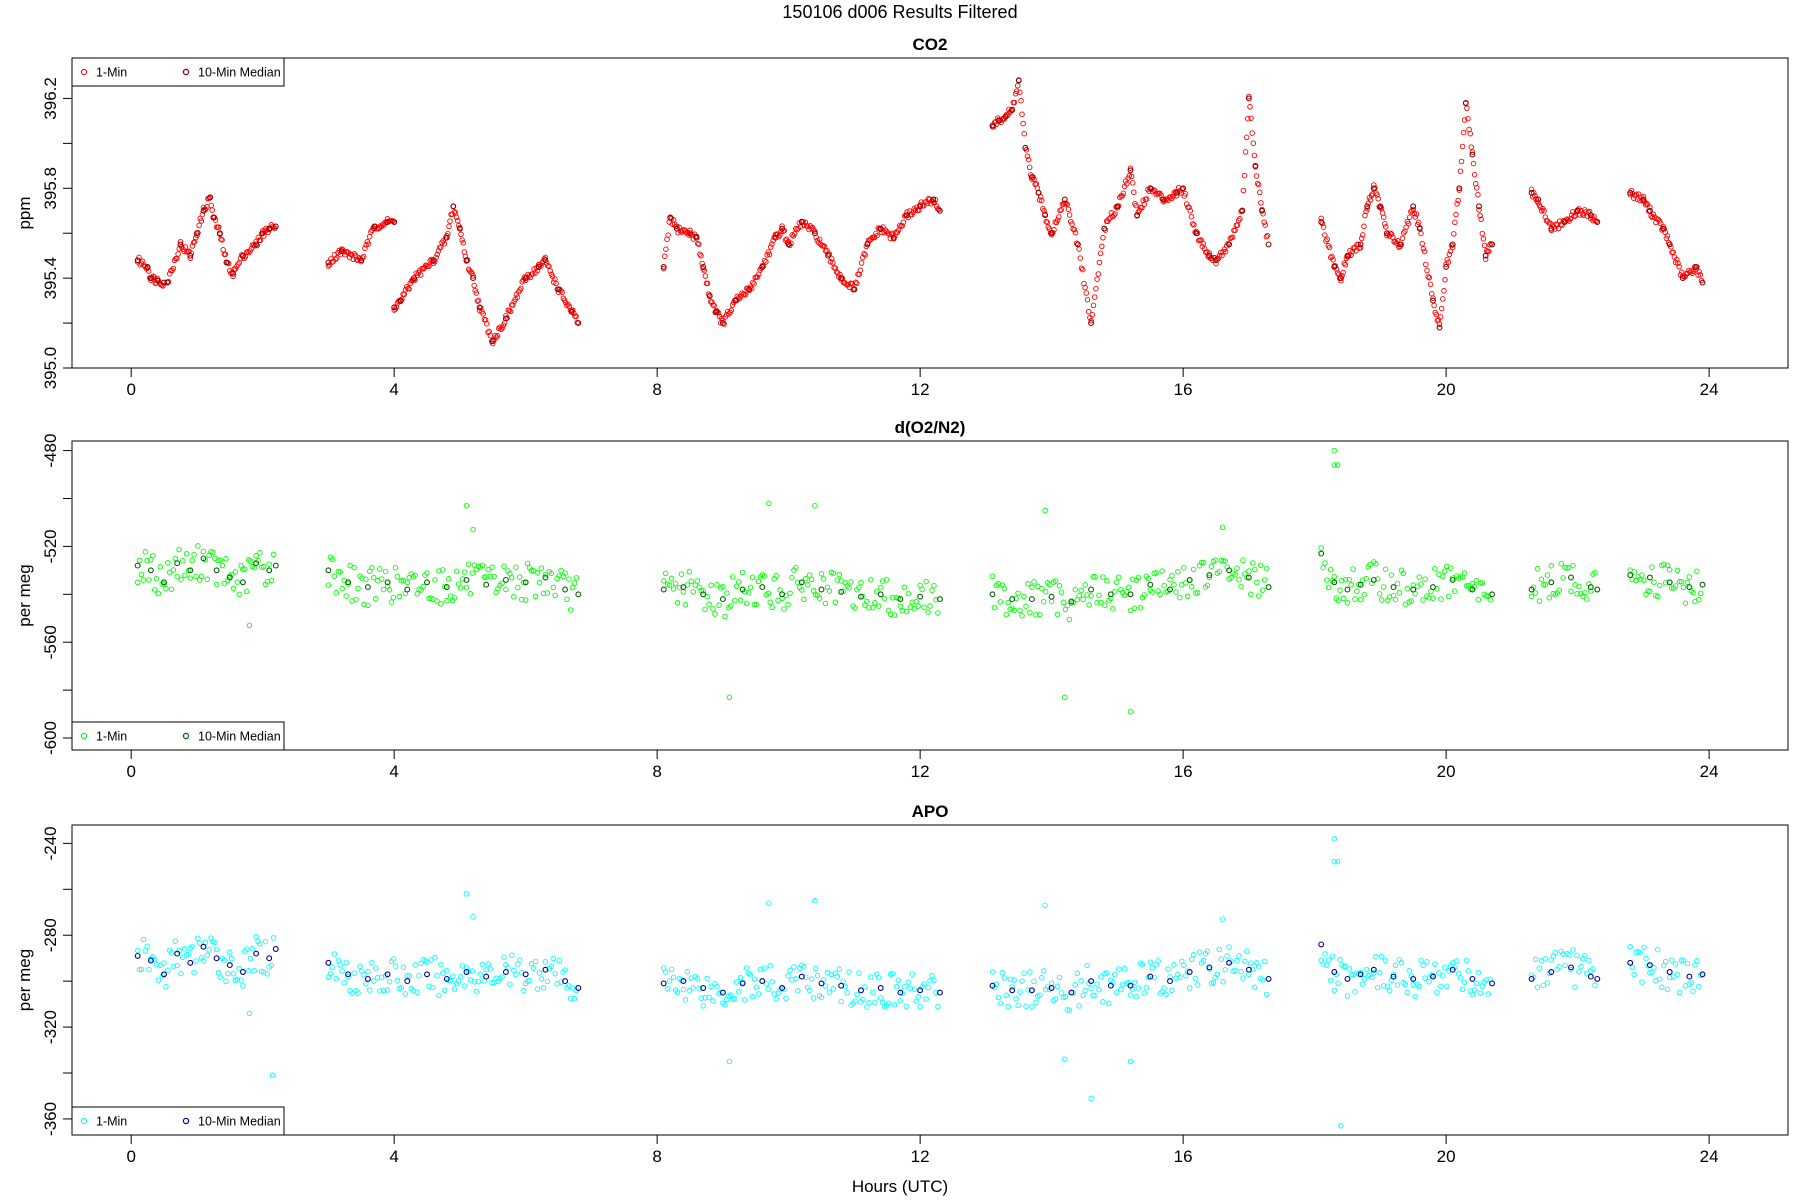  I want to click on point-1-min-outlier, so click(1130, 711).